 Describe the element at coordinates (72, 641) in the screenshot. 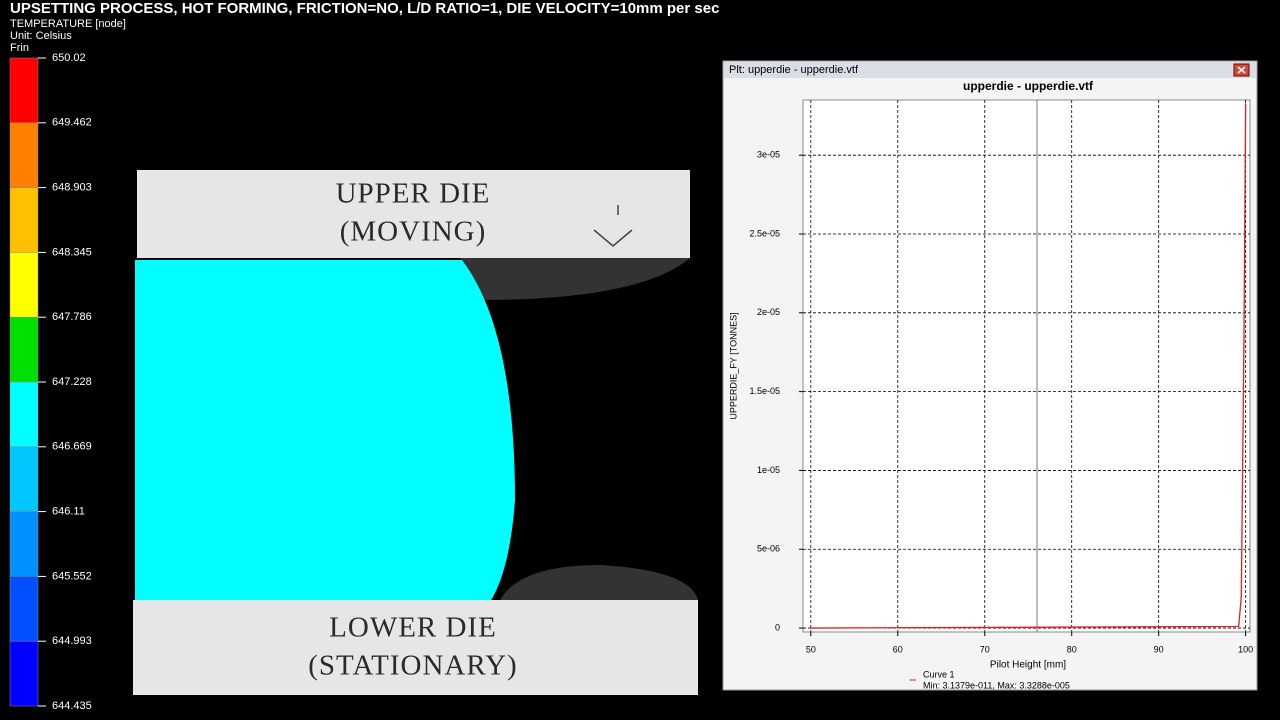

I see `color-label: 644.993` at that location.